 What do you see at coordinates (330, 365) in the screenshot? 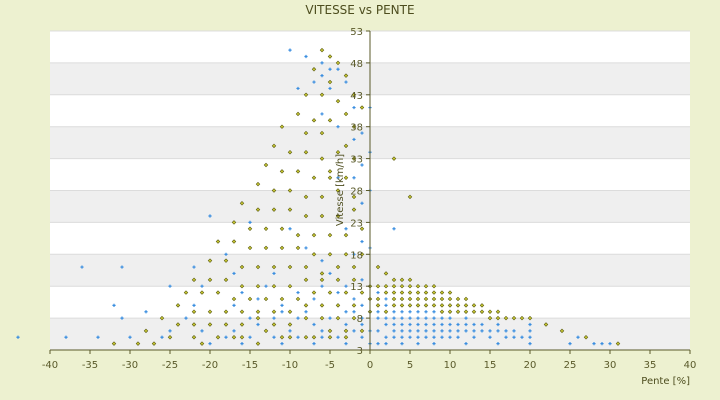
I see `x-tick-label: -5` at bounding box center [330, 365].